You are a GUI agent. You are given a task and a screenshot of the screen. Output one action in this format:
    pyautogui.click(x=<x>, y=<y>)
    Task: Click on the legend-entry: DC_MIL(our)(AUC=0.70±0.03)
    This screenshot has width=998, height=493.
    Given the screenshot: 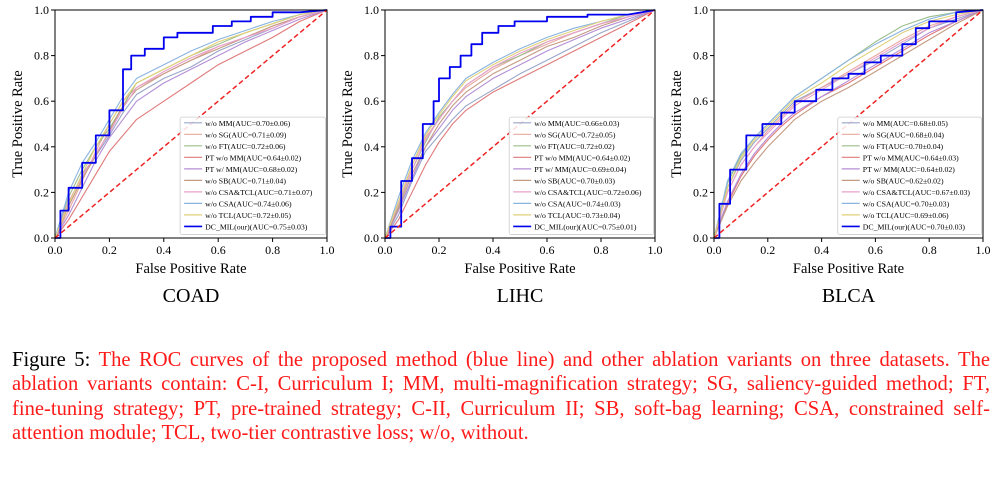 What is the action you would take?
    pyautogui.click(x=914, y=226)
    